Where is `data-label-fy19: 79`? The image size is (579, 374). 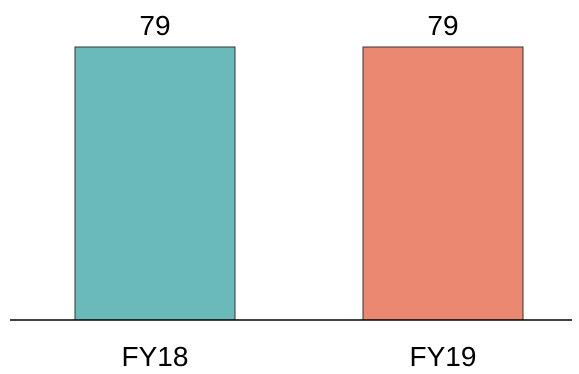 data-label-fy19: 79 is located at coordinates (442, 25).